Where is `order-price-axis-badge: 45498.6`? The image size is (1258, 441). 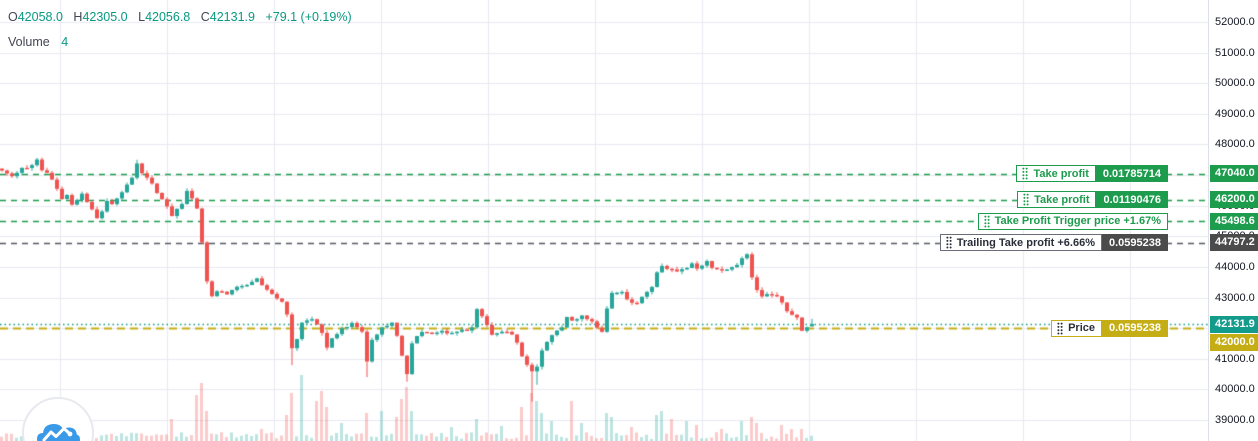 order-price-axis-badge: 45498.6 is located at coordinates (1234, 221).